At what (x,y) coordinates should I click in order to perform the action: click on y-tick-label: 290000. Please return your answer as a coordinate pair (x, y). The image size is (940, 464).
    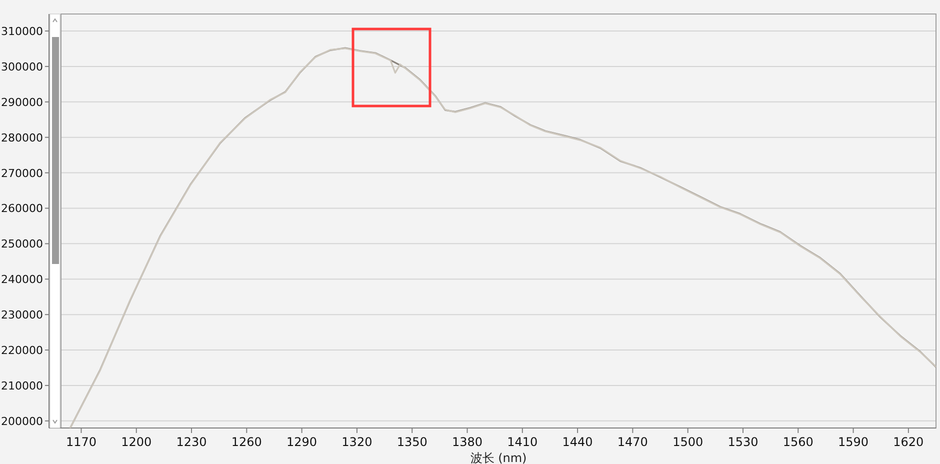
    Looking at the image, I should click on (22, 102).